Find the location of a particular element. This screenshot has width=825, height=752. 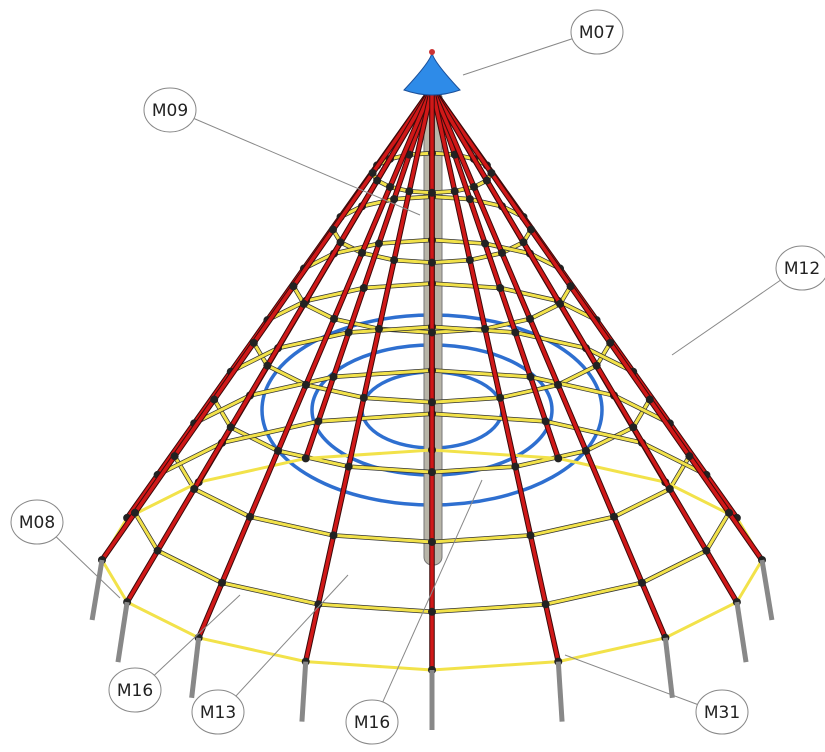

cap-tip is located at coordinates (432, 52).